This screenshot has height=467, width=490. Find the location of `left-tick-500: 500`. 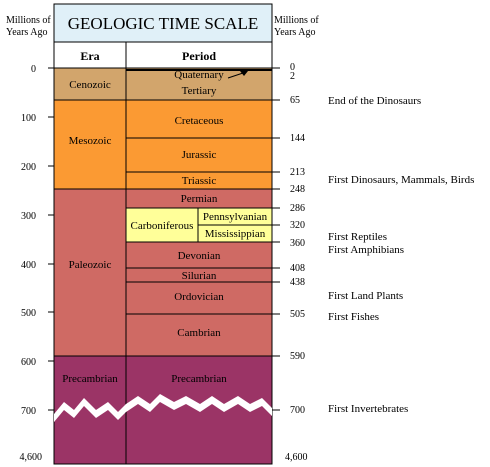

left-tick-500: 500 is located at coordinates (28, 313).